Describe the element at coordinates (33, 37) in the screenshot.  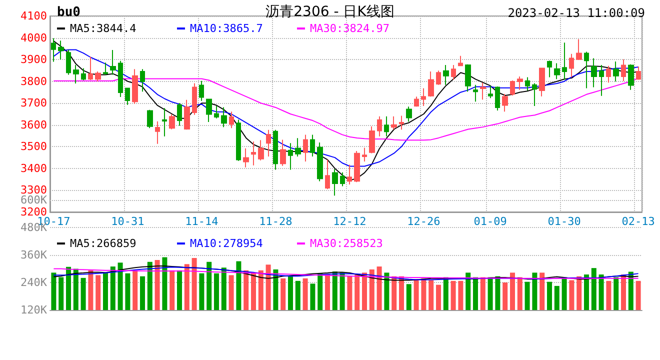
I see `y-tick-label: 4000` at that location.